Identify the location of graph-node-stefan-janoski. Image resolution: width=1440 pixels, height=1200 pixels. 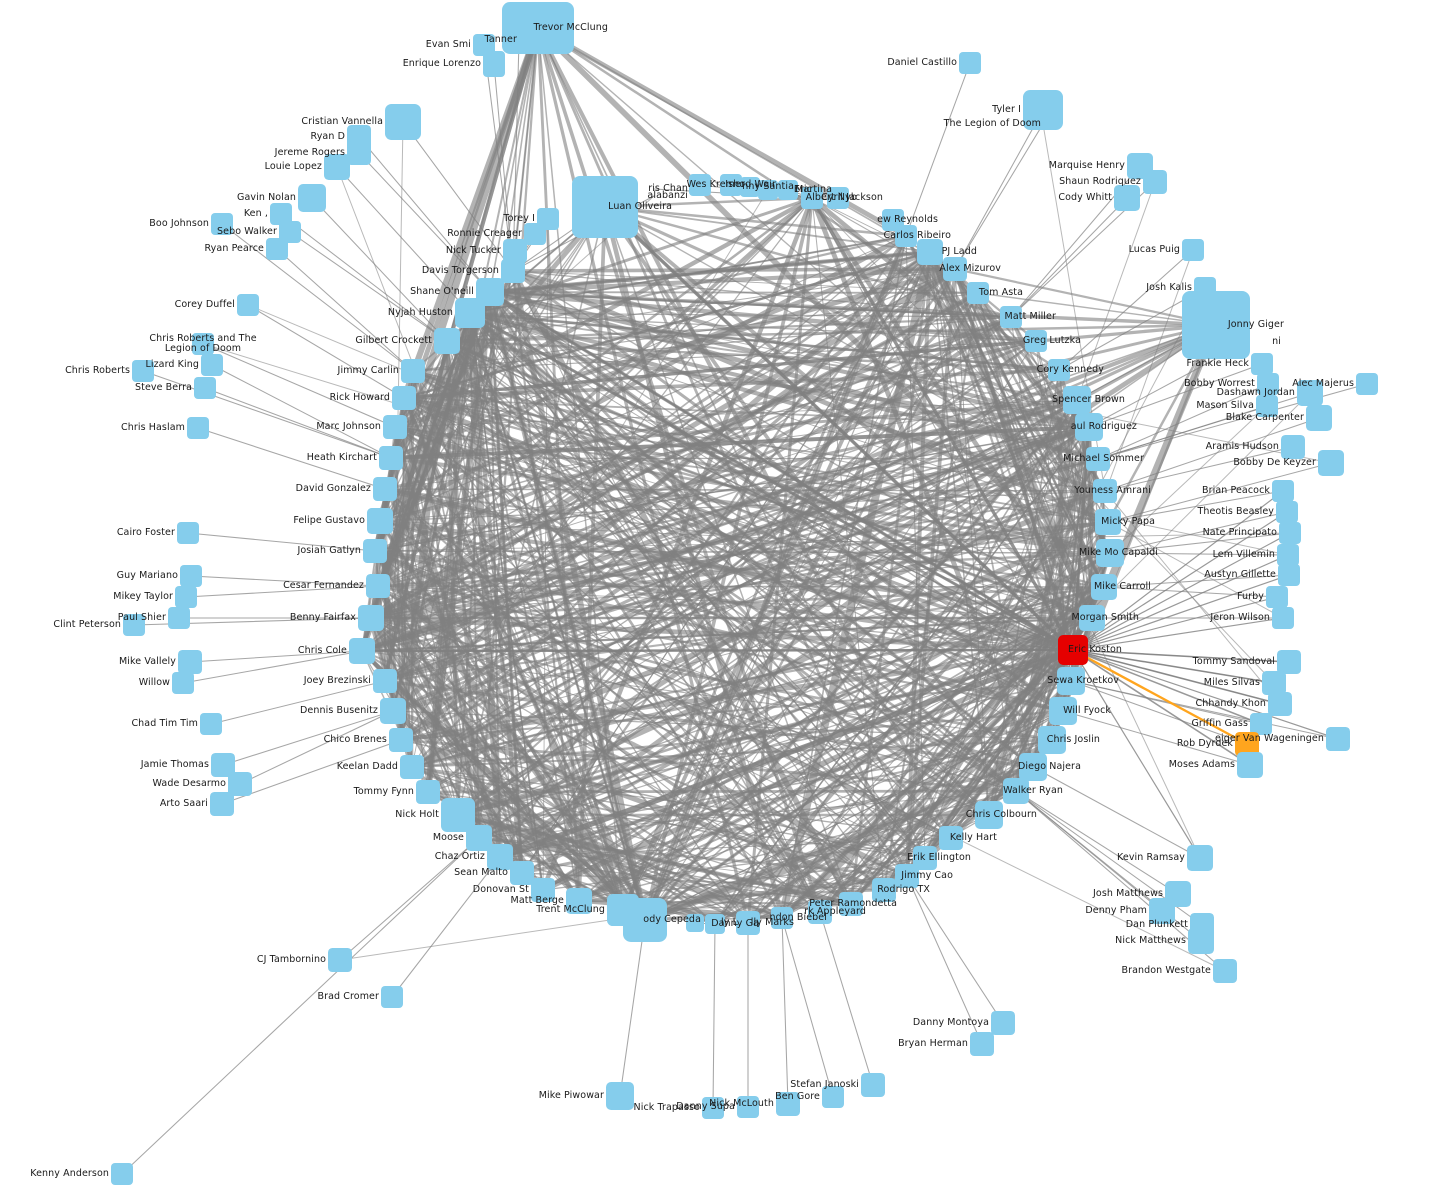
(873, 1085).